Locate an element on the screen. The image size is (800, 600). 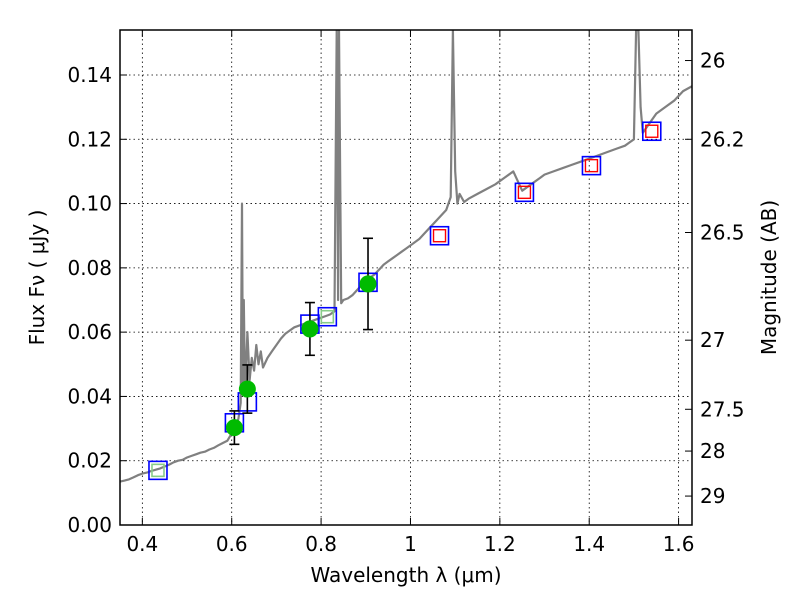
right-tick-label: 26 is located at coordinates (712, 61).